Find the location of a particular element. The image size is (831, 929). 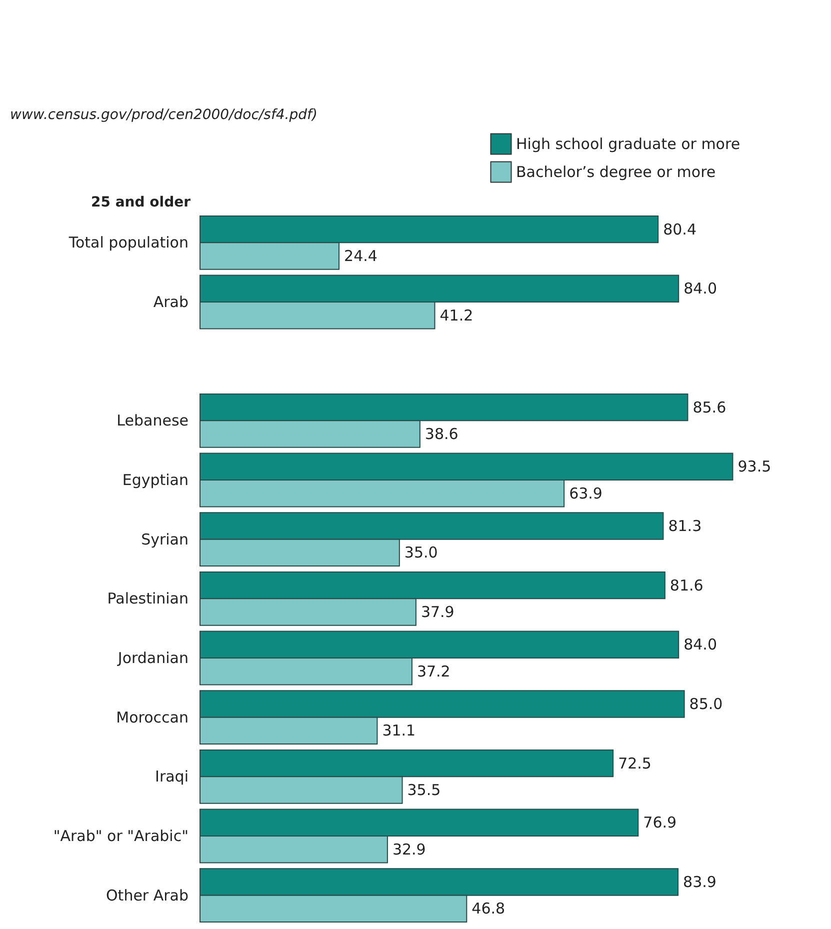

data-label: 80.4 is located at coordinates (679, 229).